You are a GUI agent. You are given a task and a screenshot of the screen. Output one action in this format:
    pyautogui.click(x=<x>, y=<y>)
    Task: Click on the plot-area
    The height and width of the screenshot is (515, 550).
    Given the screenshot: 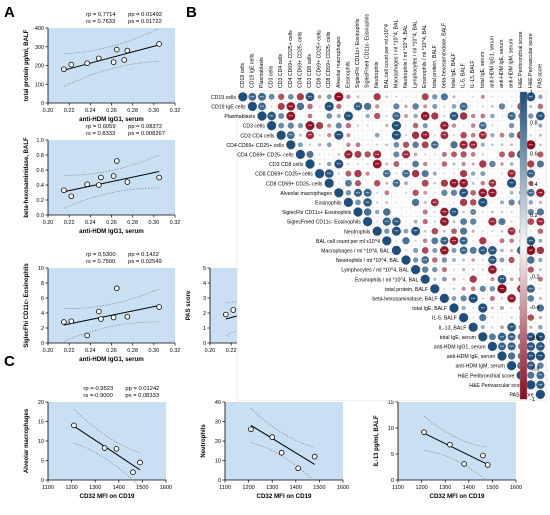 What is the action you would take?
    pyautogui.click(x=111, y=65)
    